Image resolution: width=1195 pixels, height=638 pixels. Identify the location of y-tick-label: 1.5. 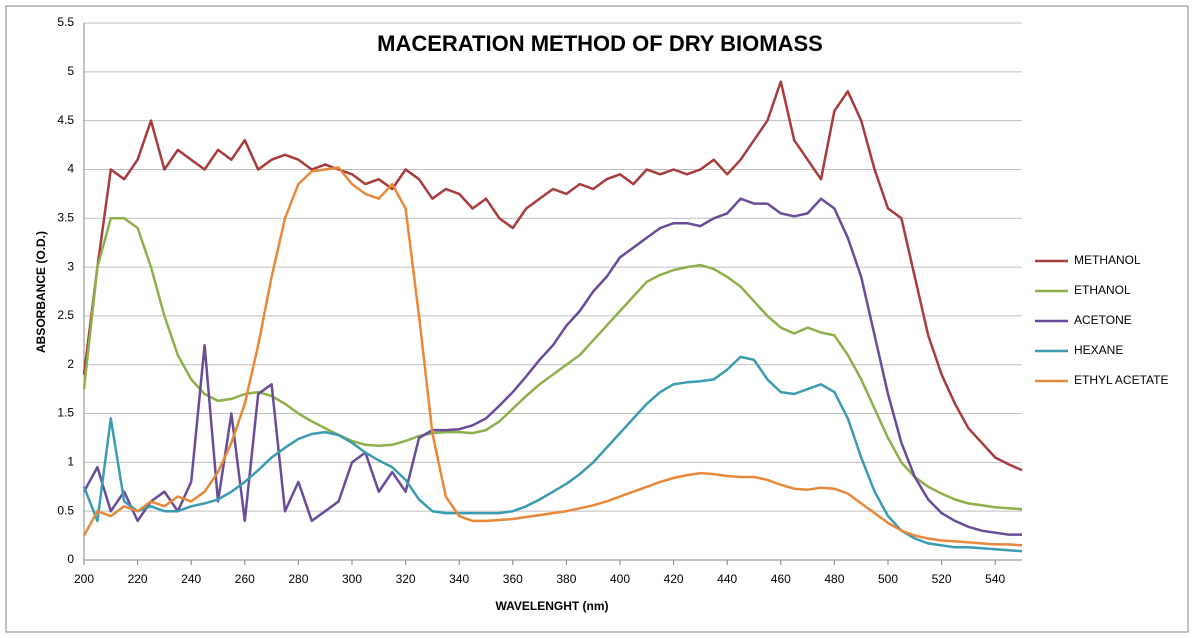
(65, 413).